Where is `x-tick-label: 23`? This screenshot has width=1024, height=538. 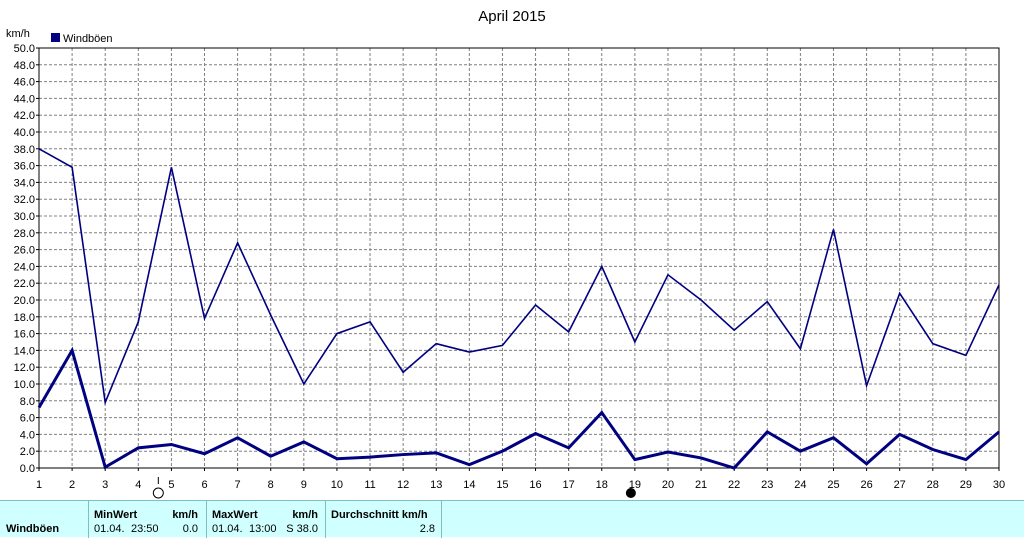 x-tick-label: 23 is located at coordinates (767, 485).